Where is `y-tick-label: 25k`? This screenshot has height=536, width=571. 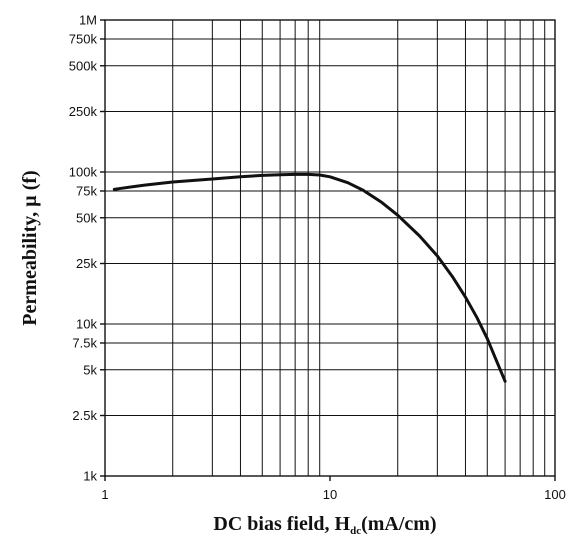
y-tick-label: 25k is located at coordinates (86, 263).